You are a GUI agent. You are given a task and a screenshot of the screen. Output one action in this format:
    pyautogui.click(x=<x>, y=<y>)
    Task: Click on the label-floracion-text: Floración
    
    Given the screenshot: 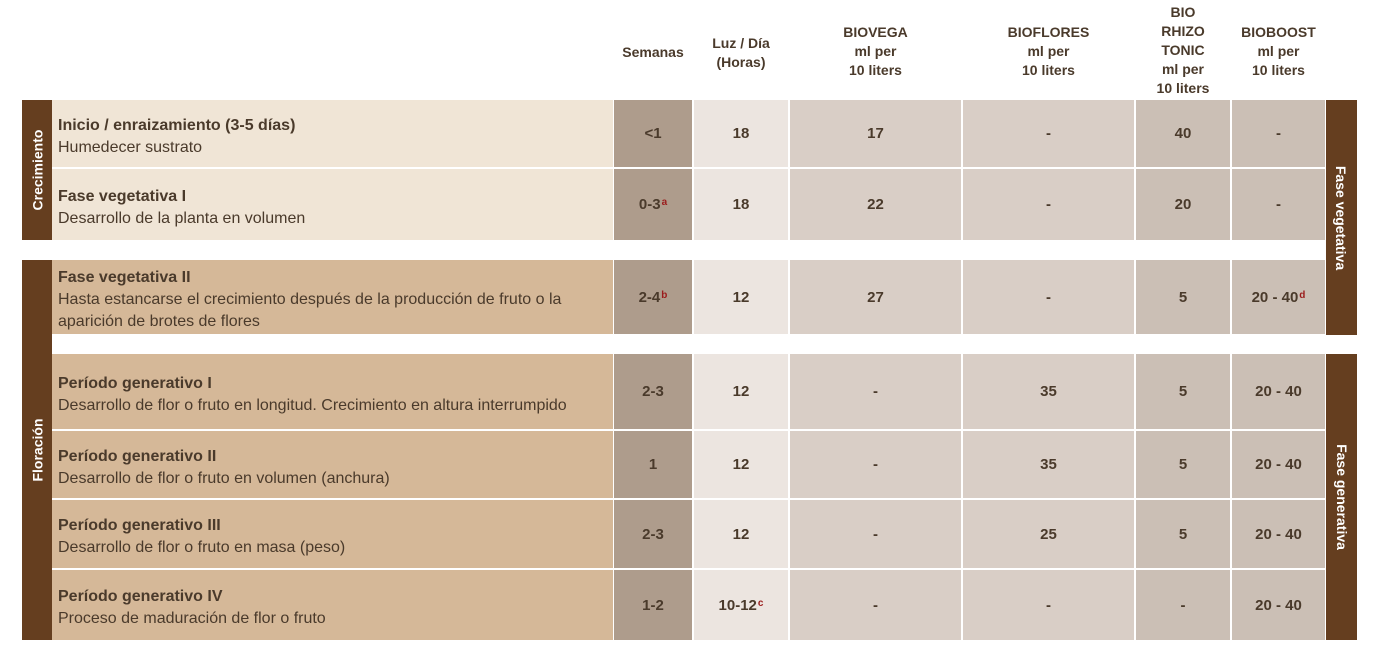 What is the action you would take?
    pyautogui.click(x=37, y=450)
    